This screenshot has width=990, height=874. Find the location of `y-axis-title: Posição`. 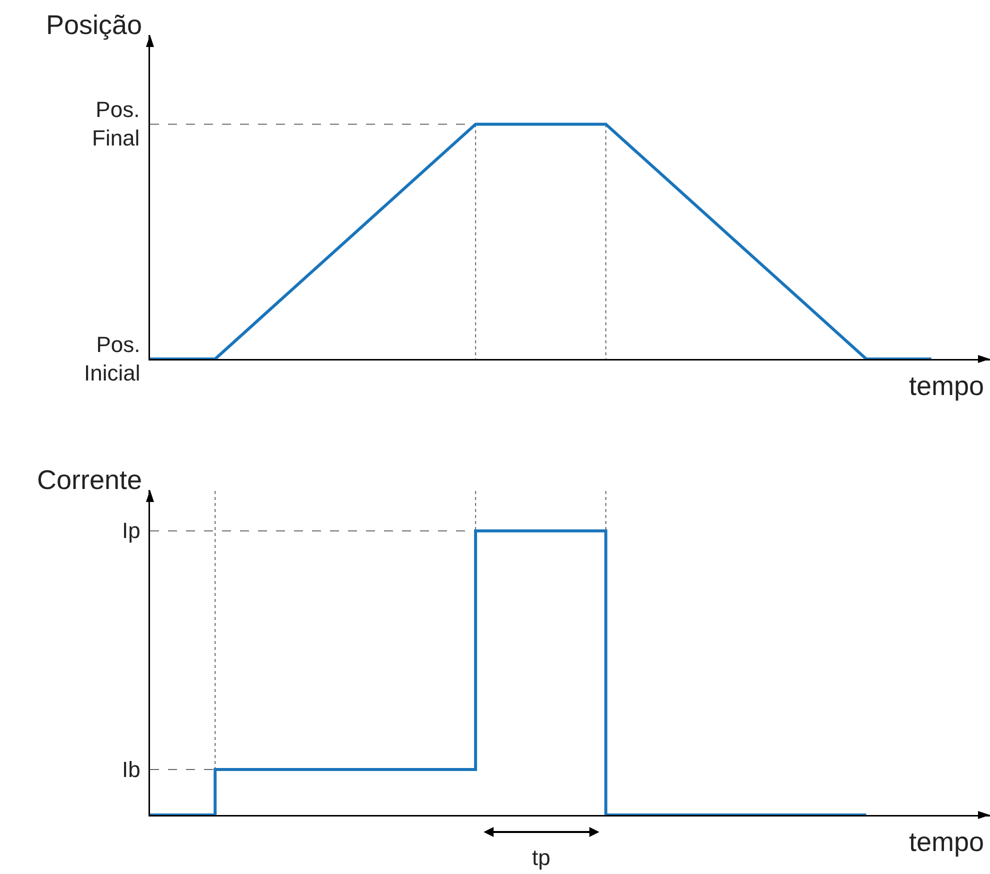

y-axis-title: Posição is located at coordinates (94, 25).